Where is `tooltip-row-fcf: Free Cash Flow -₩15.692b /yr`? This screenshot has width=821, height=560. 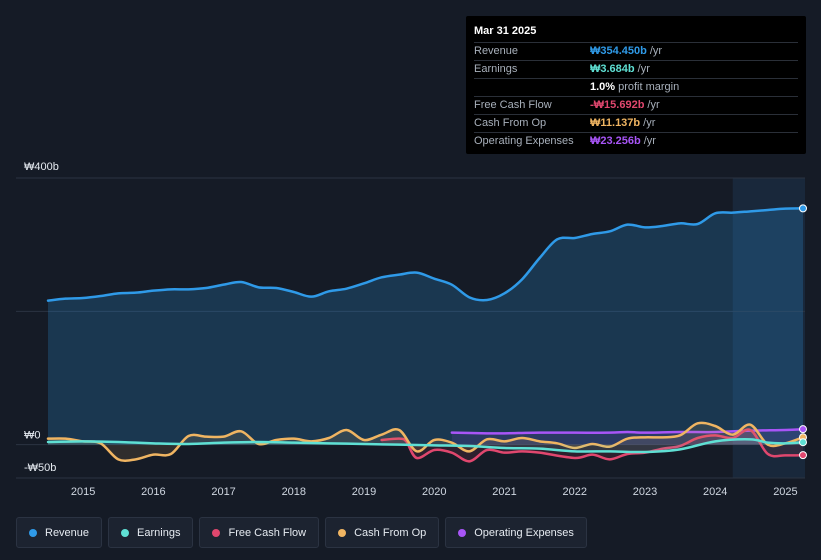 tooltip-row-fcf: Free Cash Flow -₩15.692b /yr is located at coordinates (636, 105).